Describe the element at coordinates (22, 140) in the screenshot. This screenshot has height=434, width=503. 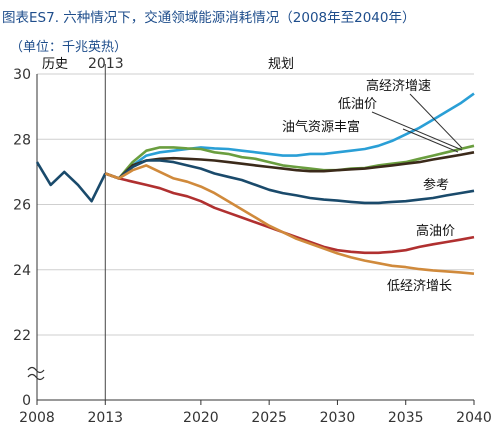
I see `y-tick-label: 28` at that location.